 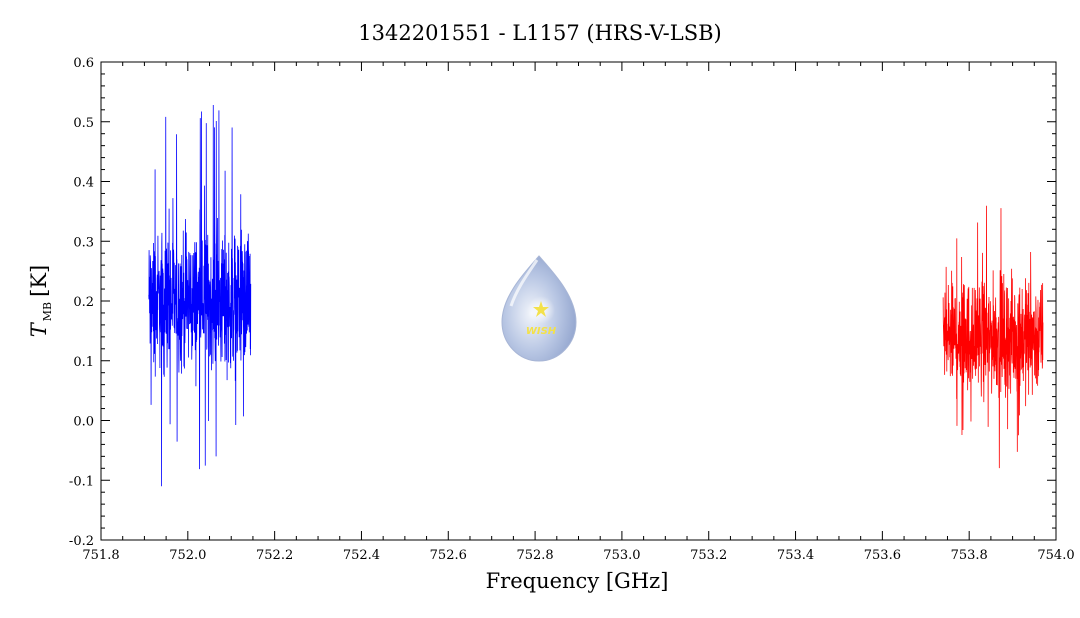 What do you see at coordinates (539, 33) in the screenshot?
I see `chart-title: 1342201551 - L1157 (HRS-V-LSB)` at bounding box center [539, 33].